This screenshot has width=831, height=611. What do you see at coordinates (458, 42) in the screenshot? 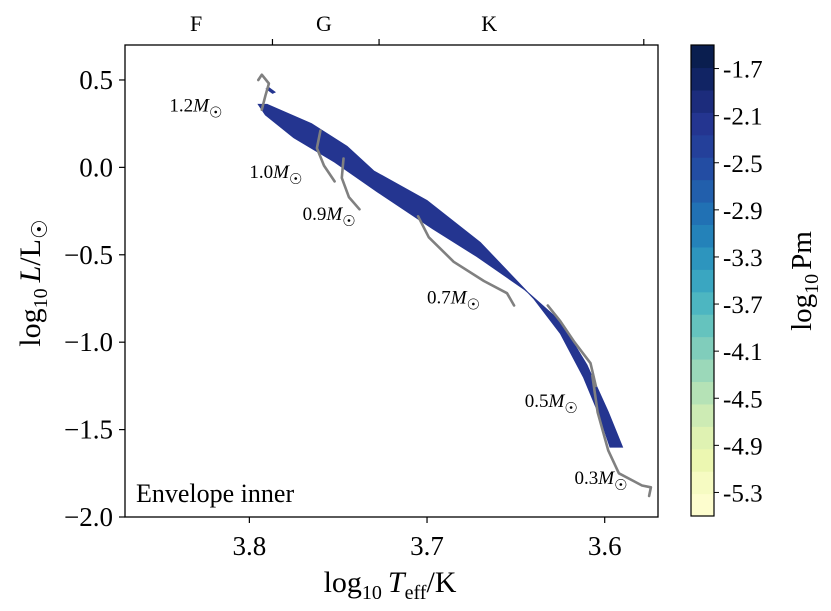
I see `top-axis-ticks` at bounding box center [458, 42].